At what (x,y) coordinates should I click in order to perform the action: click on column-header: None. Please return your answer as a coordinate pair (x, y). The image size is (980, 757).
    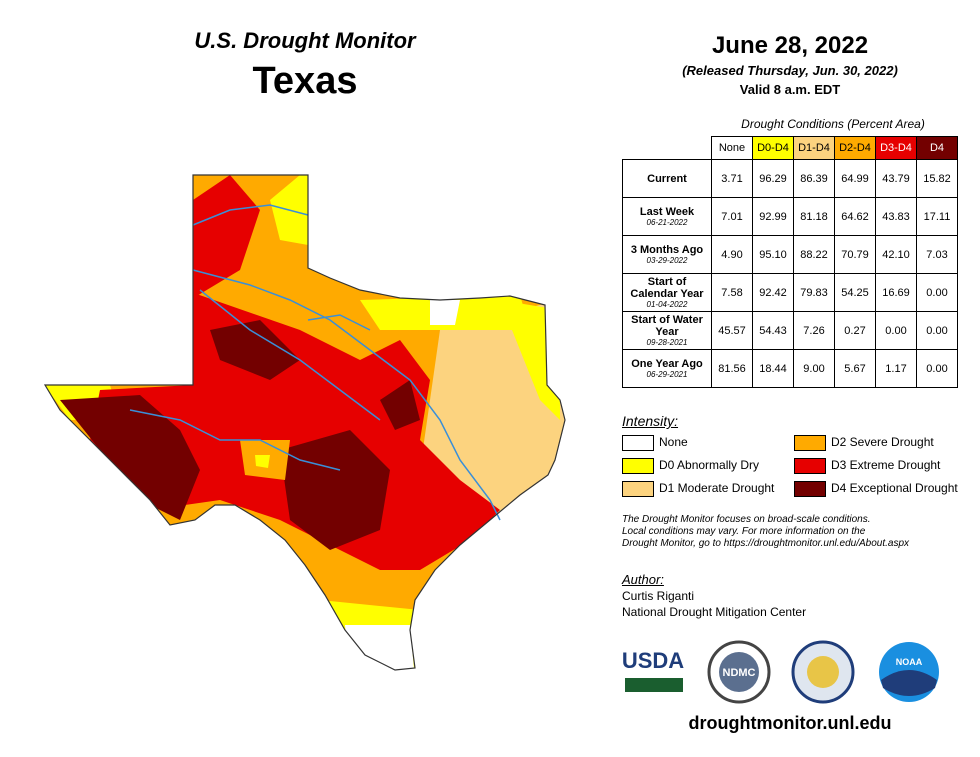
    Looking at the image, I should click on (732, 148).